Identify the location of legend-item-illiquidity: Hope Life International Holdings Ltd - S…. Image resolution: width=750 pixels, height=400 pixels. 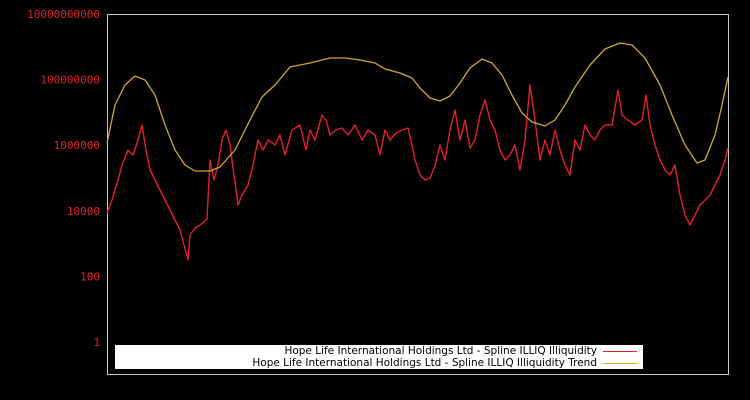
(440, 351).